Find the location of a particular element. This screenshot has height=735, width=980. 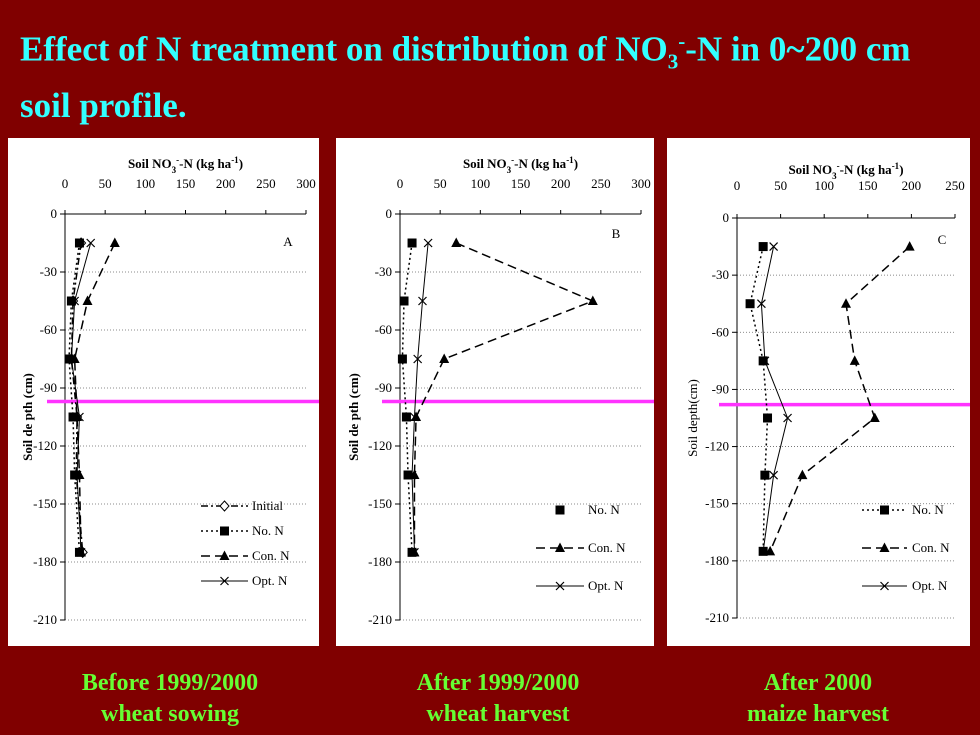

caption-before-wheat-sowing: Before 1999/2000 wheat sowing is located at coordinates (170, 699).